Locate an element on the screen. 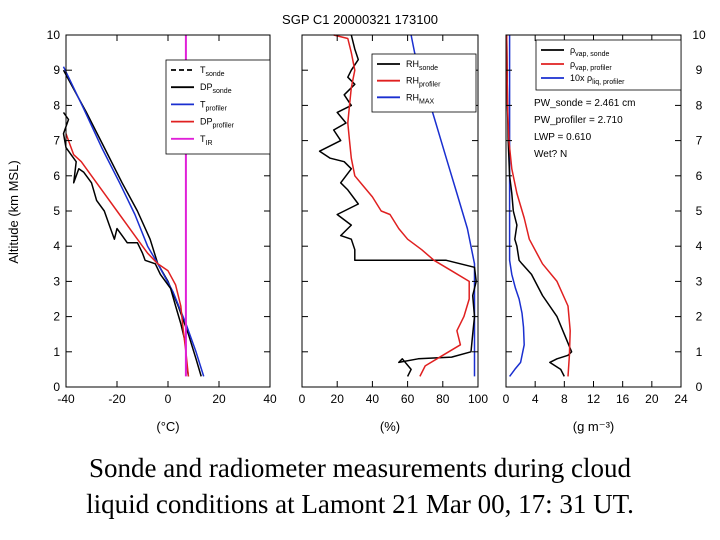  humidity-x-tick-label: 0 is located at coordinates (302, 399).